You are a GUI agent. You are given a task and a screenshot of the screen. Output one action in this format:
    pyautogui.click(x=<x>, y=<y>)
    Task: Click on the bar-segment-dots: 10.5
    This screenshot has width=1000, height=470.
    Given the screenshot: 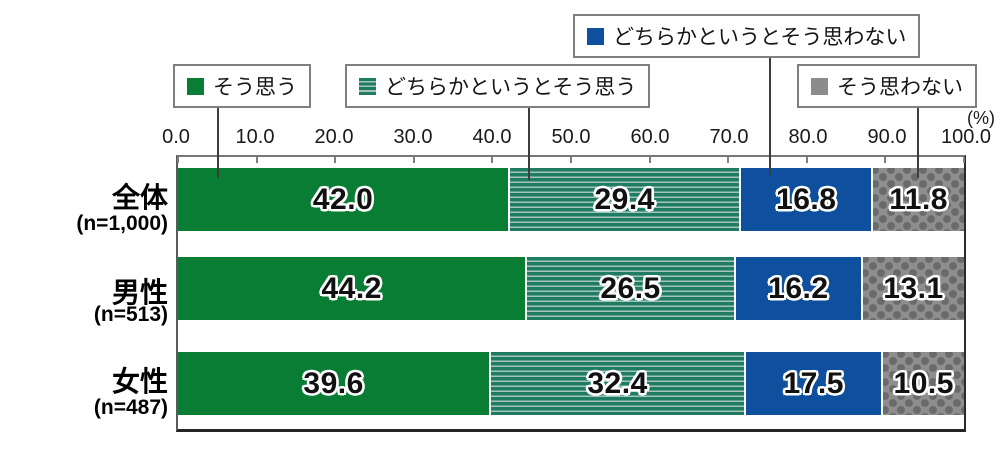 What is the action you would take?
    pyautogui.click(x=922, y=383)
    